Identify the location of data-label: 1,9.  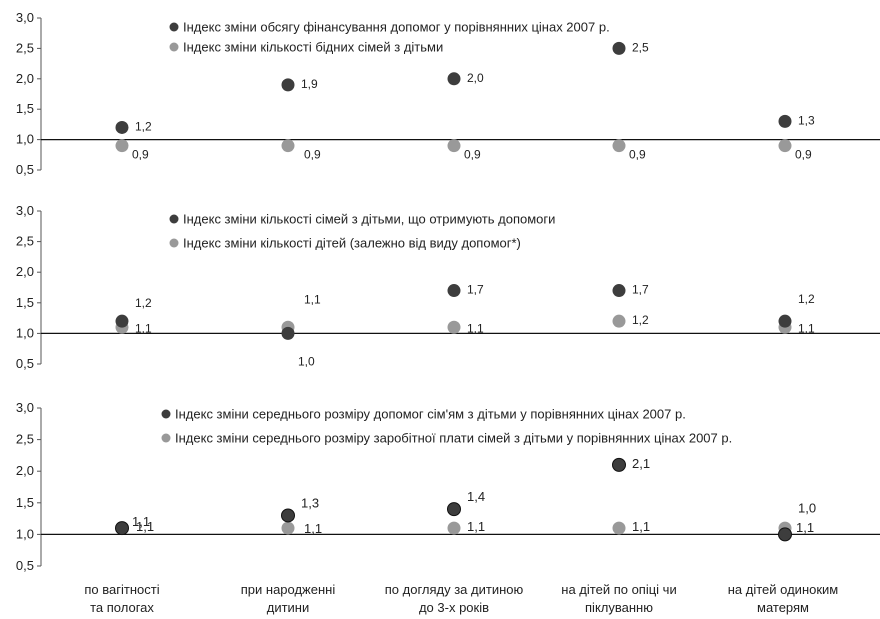
(309, 84).